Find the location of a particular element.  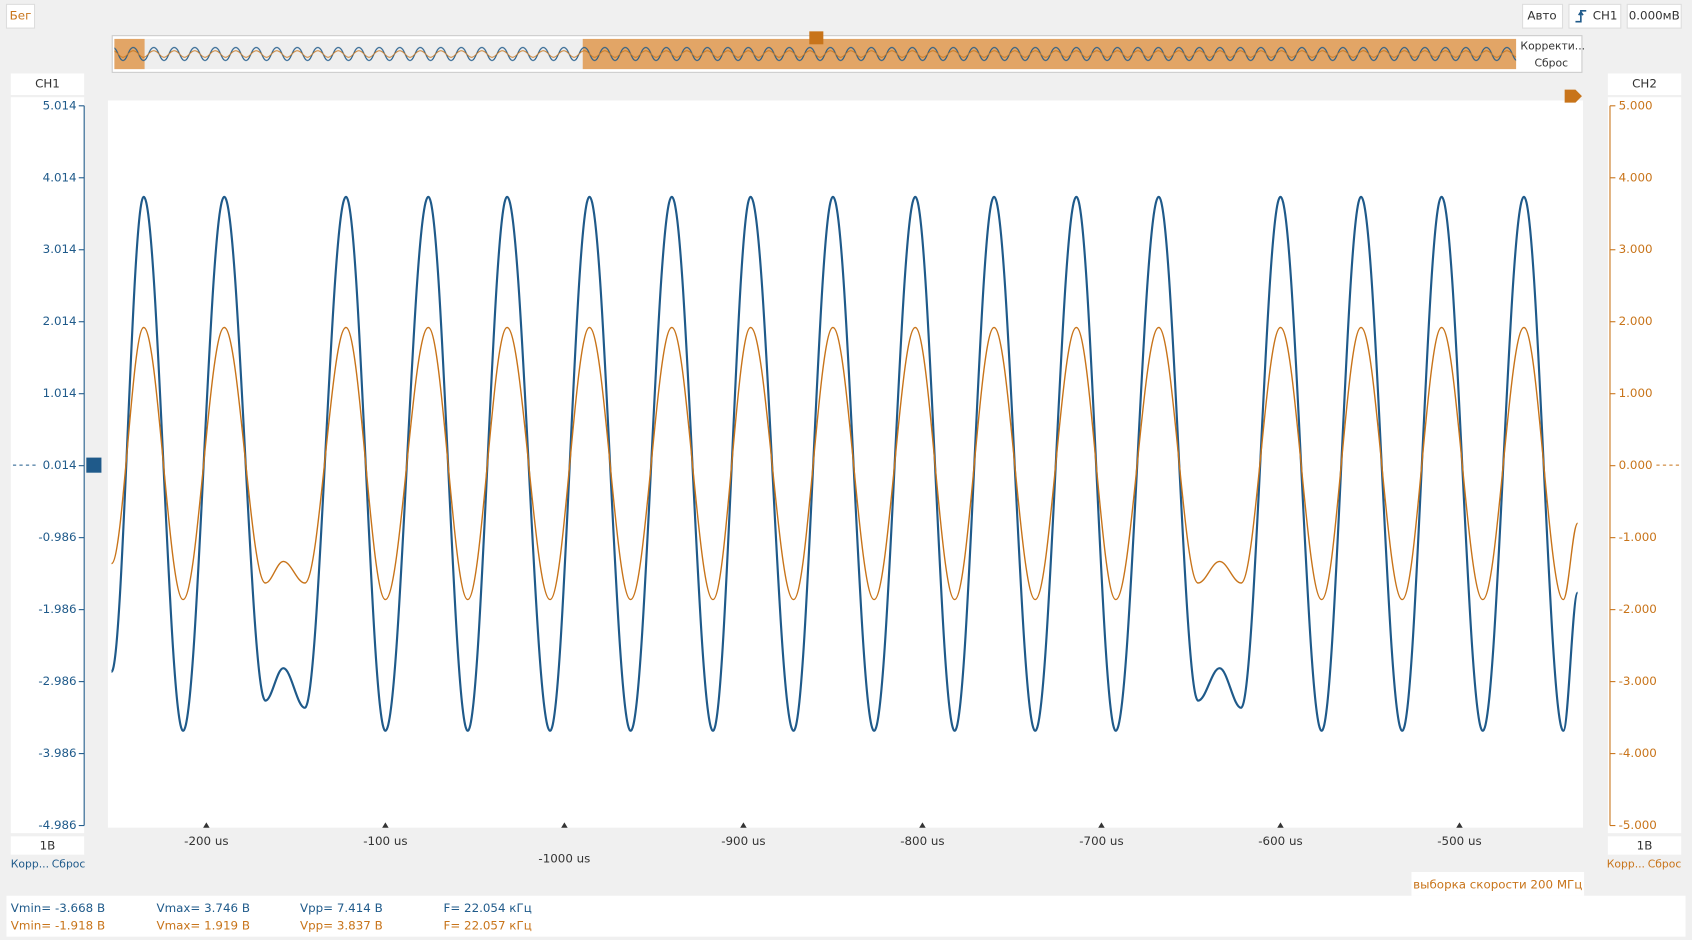

mode-box is located at coordinates (20, 16).